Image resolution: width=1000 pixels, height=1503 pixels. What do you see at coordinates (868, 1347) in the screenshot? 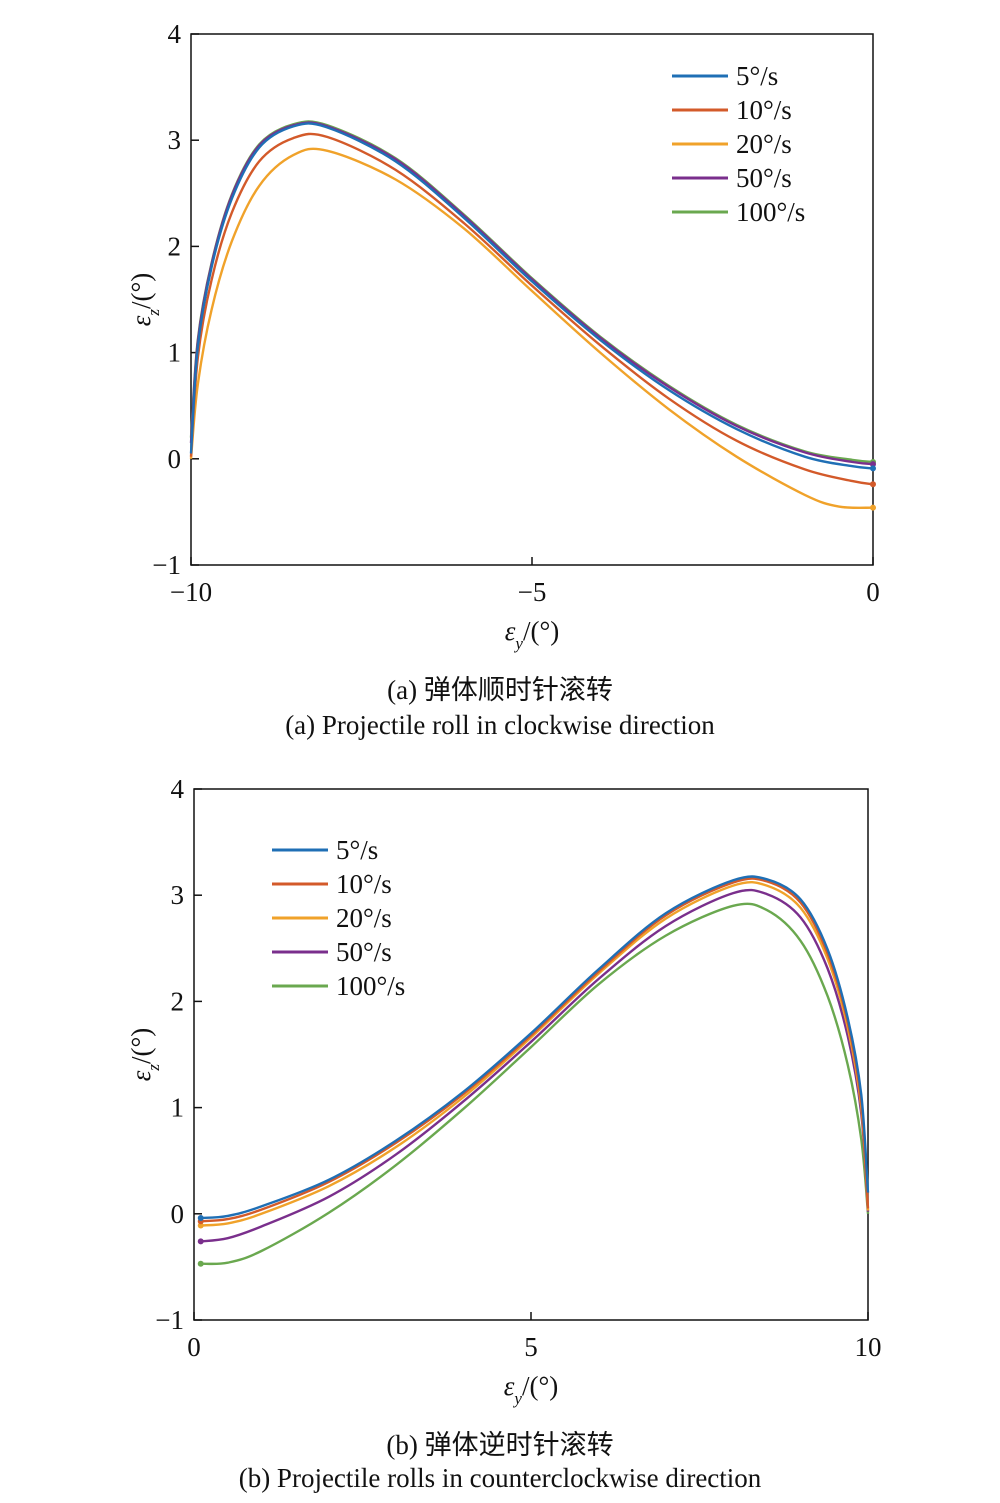
I see `x-tick-label: 10` at bounding box center [868, 1347].